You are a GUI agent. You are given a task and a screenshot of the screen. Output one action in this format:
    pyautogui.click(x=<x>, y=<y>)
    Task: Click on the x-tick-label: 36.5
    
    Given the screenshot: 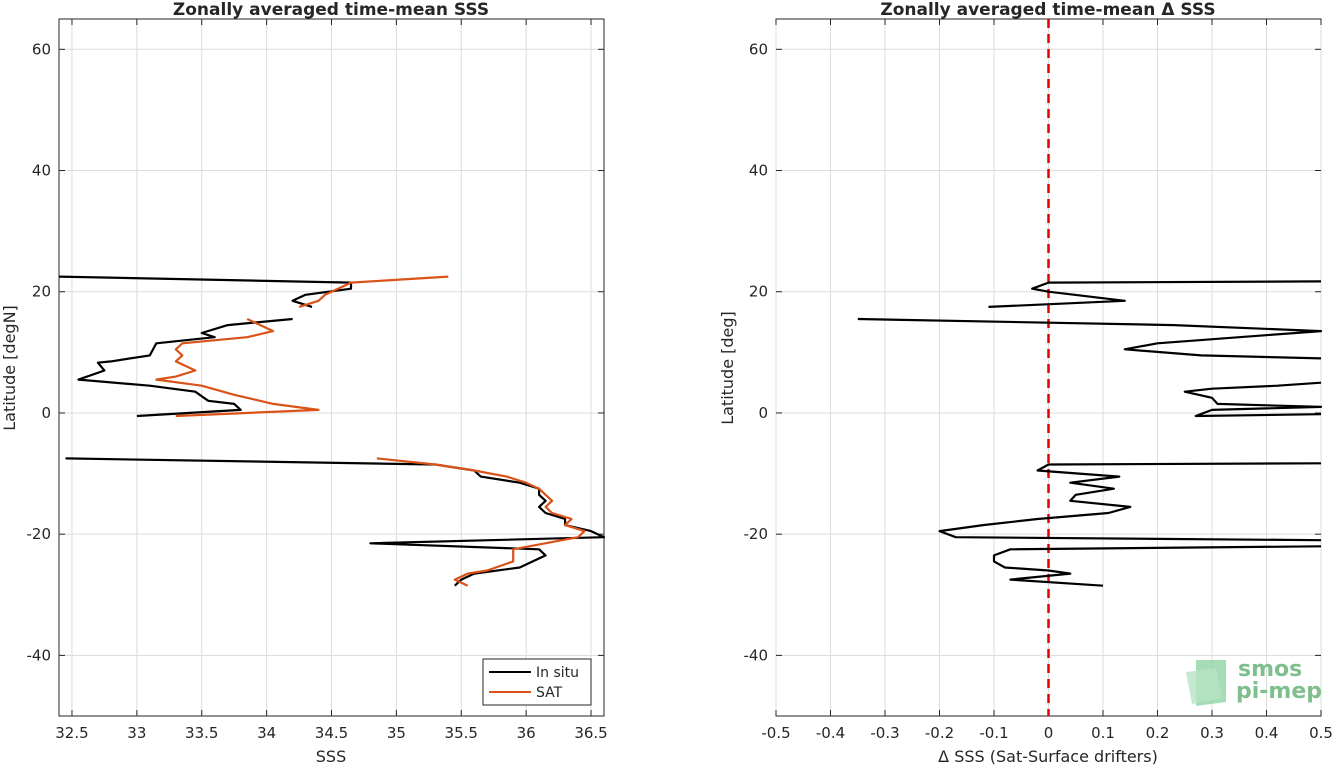 What is the action you would take?
    pyautogui.click(x=590, y=733)
    